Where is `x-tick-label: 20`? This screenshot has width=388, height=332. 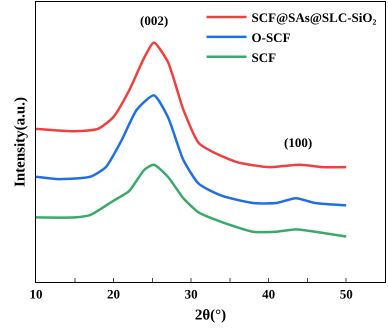
x-tick-label: 20 is located at coordinates (113, 294).